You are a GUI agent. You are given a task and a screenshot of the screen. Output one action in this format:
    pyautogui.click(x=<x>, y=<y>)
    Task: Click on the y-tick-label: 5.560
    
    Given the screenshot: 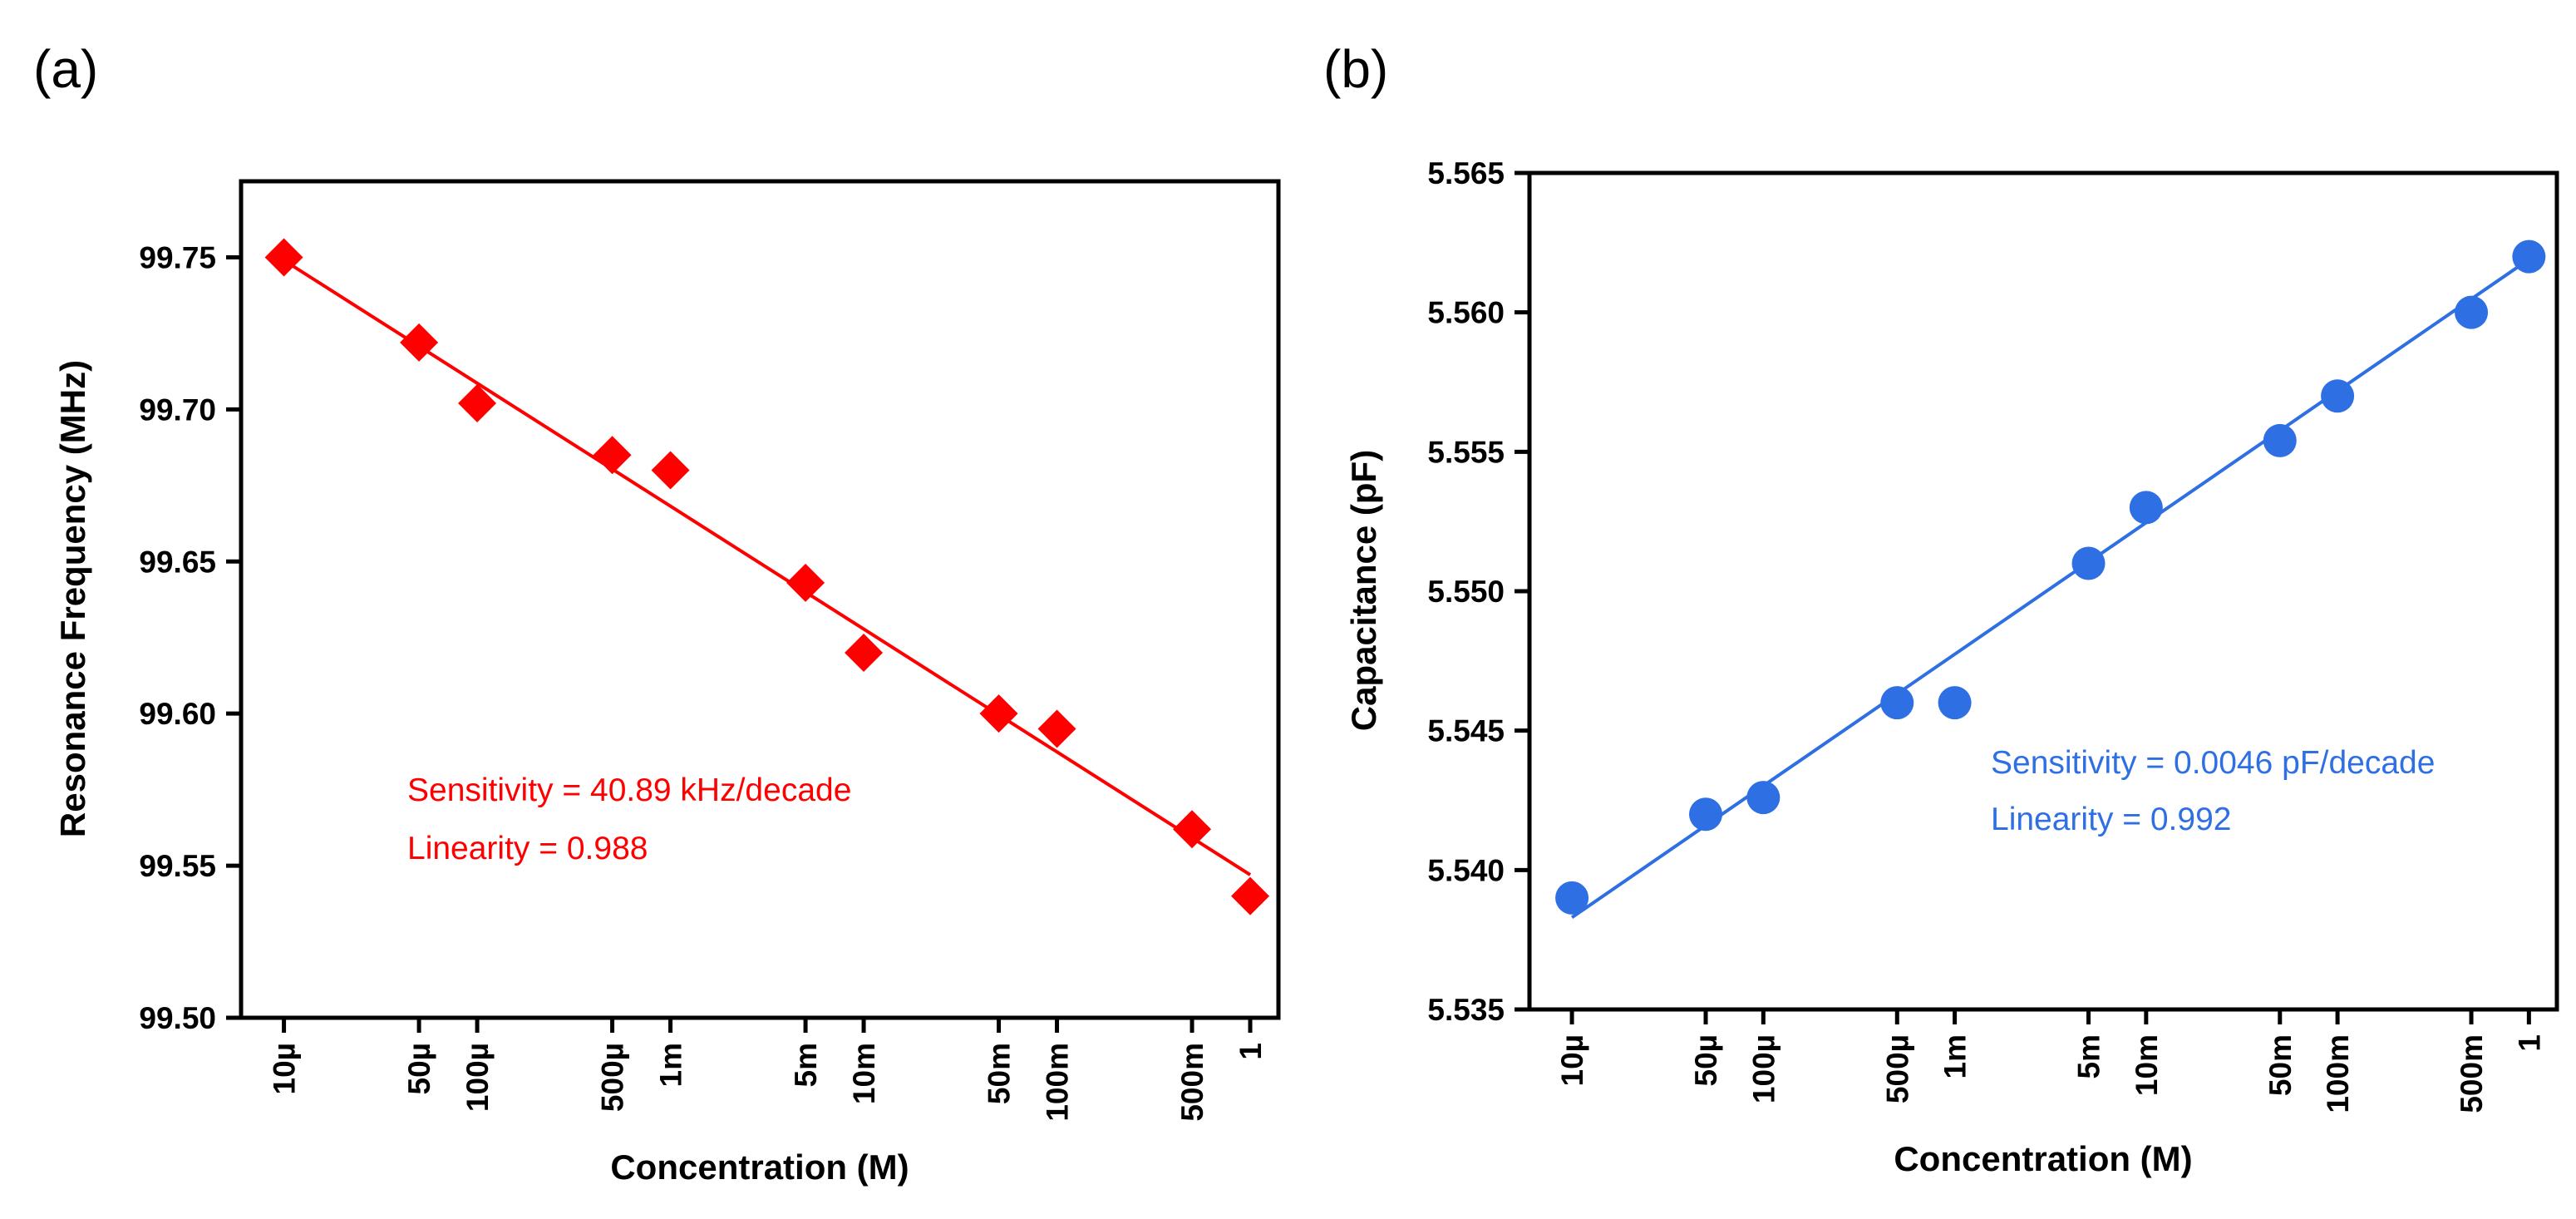 What is the action you would take?
    pyautogui.click(x=1466, y=313)
    